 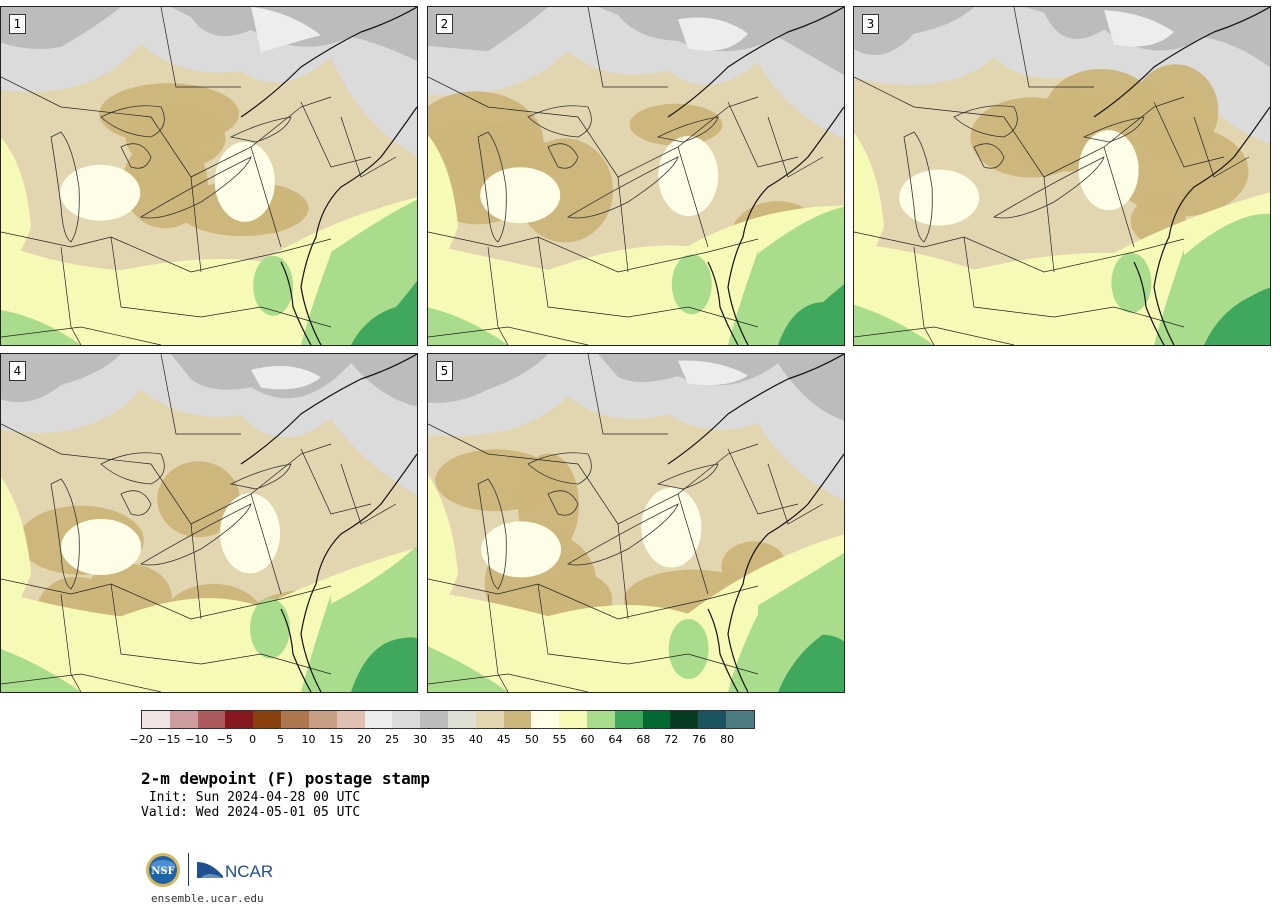 What do you see at coordinates (308, 739) in the screenshot?
I see `colorbar-tick-label: 10` at bounding box center [308, 739].